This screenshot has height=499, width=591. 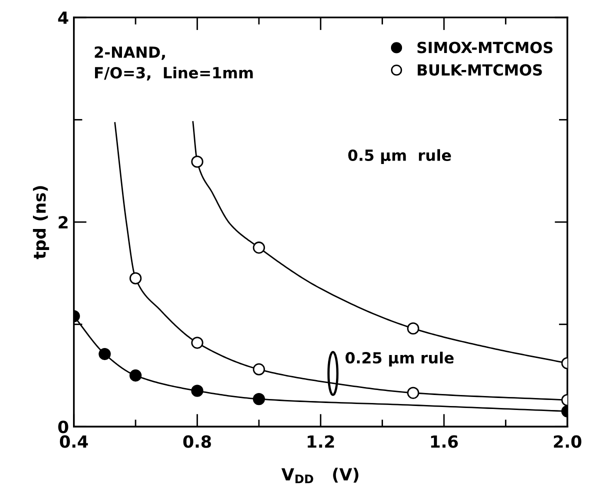 What do you see at coordinates (197, 441) in the screenshot?
I see `x-tick-label: 0.8` at bounding box center [197, 441].